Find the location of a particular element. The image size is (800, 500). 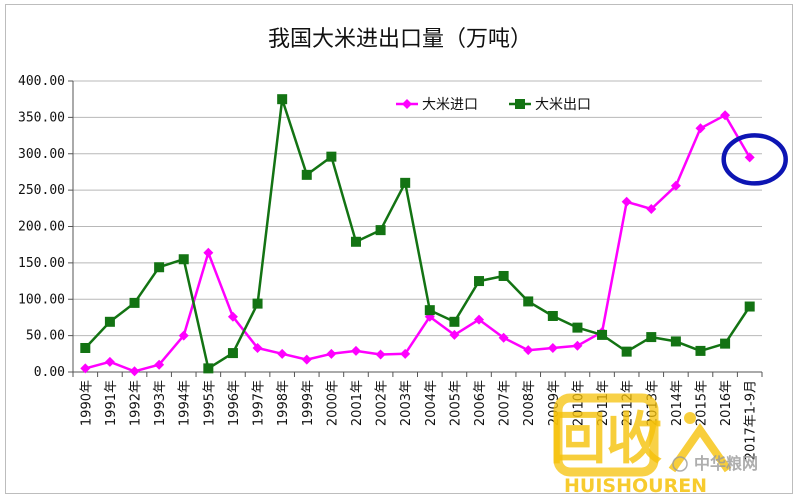

watermark: 回收 中华粮网 HUISHOUREN is located at coordinates (654, 445).